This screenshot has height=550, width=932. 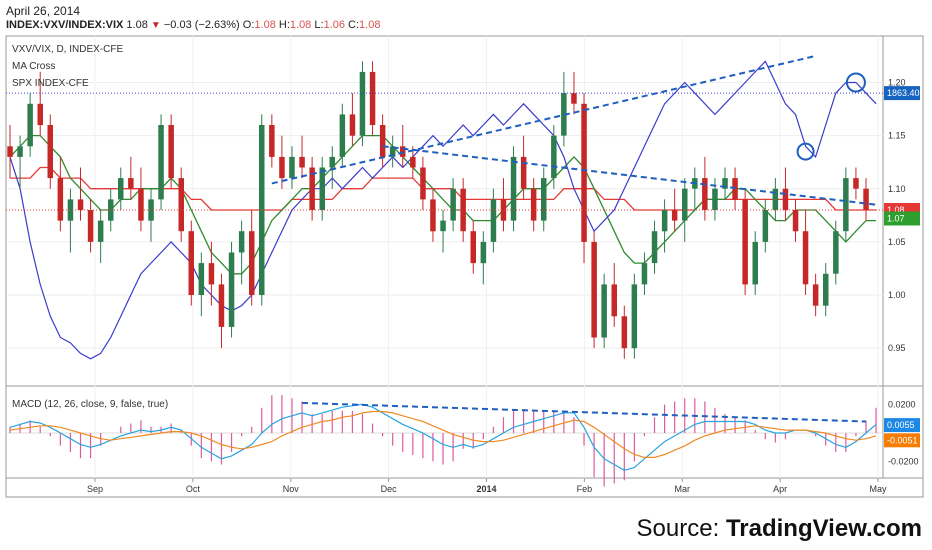 What do you see at coordinates (584, 412) in the screenshot?
I see `macd-trendline` at bounding box center [584, 412].